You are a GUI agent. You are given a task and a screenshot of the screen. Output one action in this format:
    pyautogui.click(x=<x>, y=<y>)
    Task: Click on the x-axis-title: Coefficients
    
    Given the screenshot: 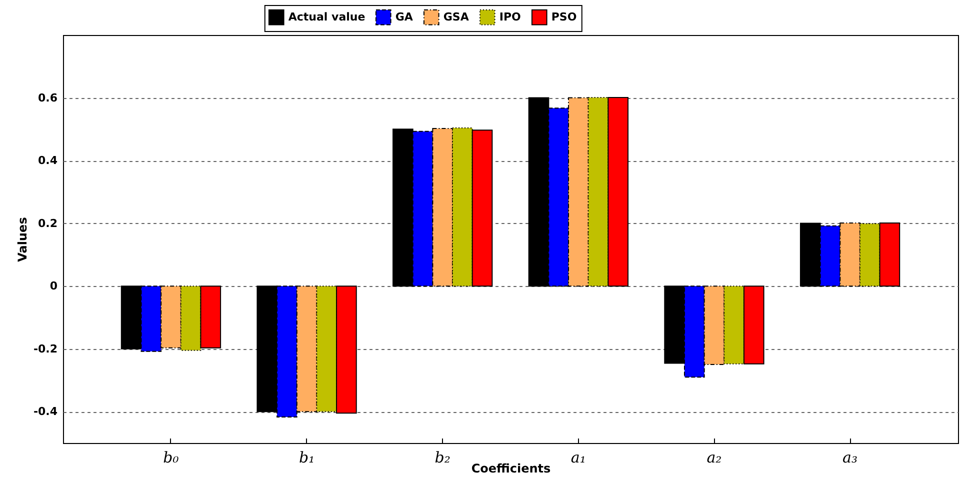 What is the action you would take?
    pyautogui.click(x=511, y=469)
    